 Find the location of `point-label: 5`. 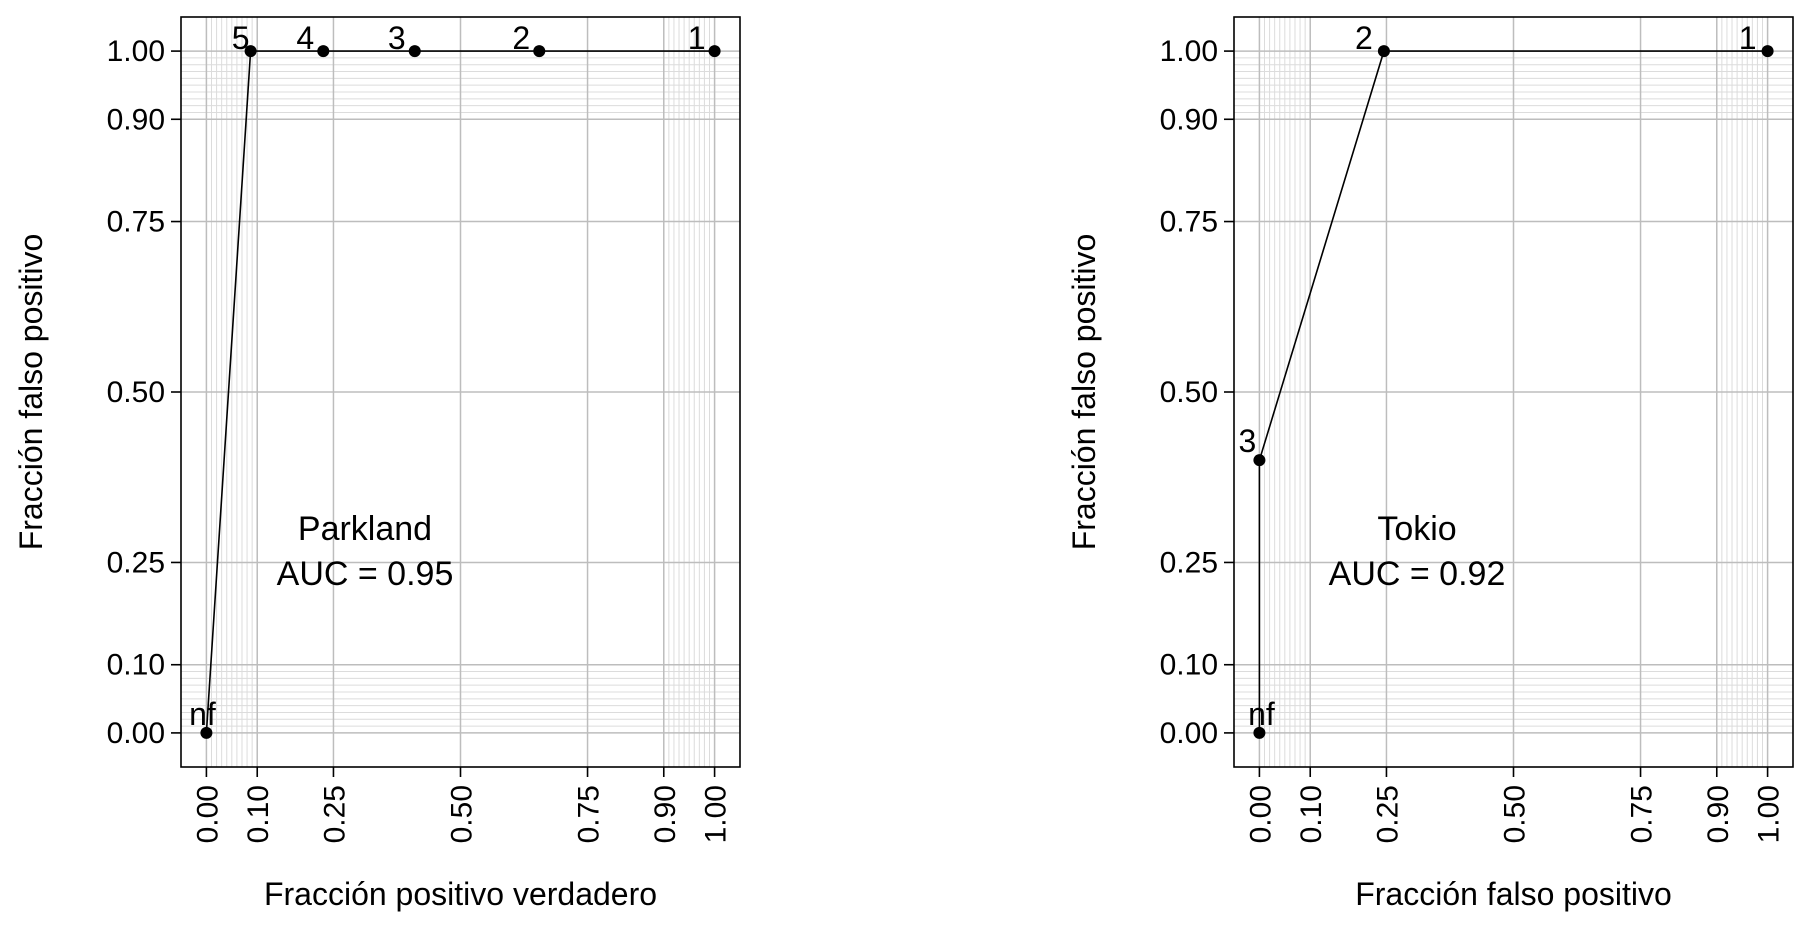

point-label: 5 is located at coordinates (241, 38).